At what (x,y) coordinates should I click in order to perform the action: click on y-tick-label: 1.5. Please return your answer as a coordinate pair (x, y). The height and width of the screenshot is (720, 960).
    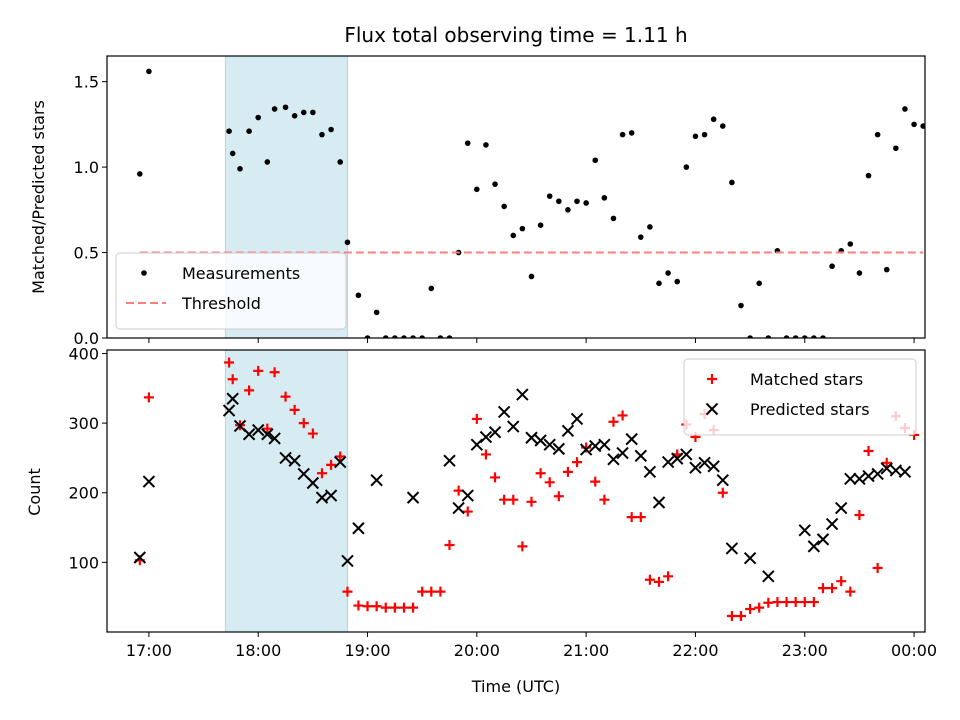
    Looking at the image, I should click on (86, 82).